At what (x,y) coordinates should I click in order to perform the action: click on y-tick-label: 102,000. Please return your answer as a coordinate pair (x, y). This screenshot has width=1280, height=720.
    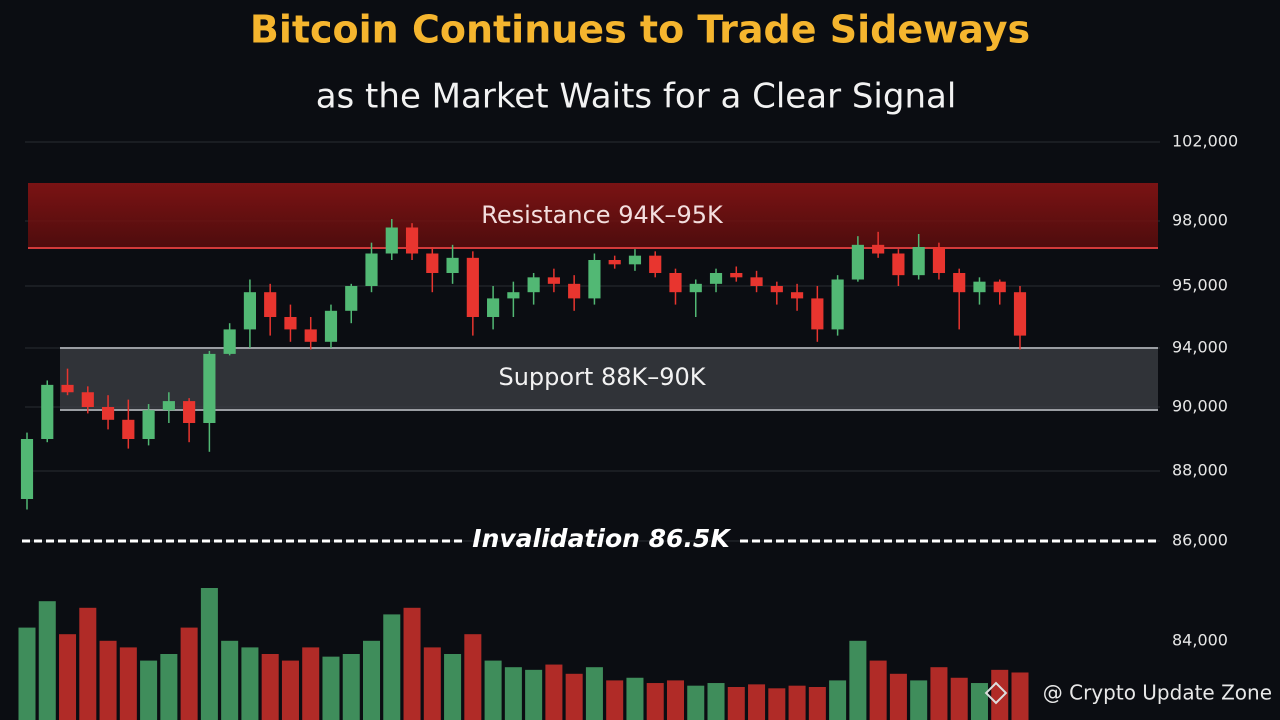
    Looking at the image, I should click on (1205, 141).